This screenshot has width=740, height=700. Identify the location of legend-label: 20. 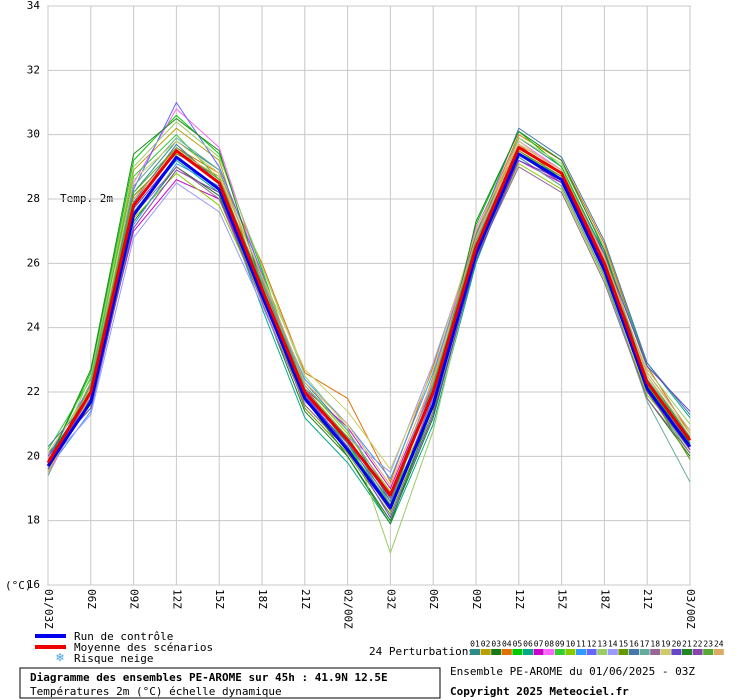
(677, 644).